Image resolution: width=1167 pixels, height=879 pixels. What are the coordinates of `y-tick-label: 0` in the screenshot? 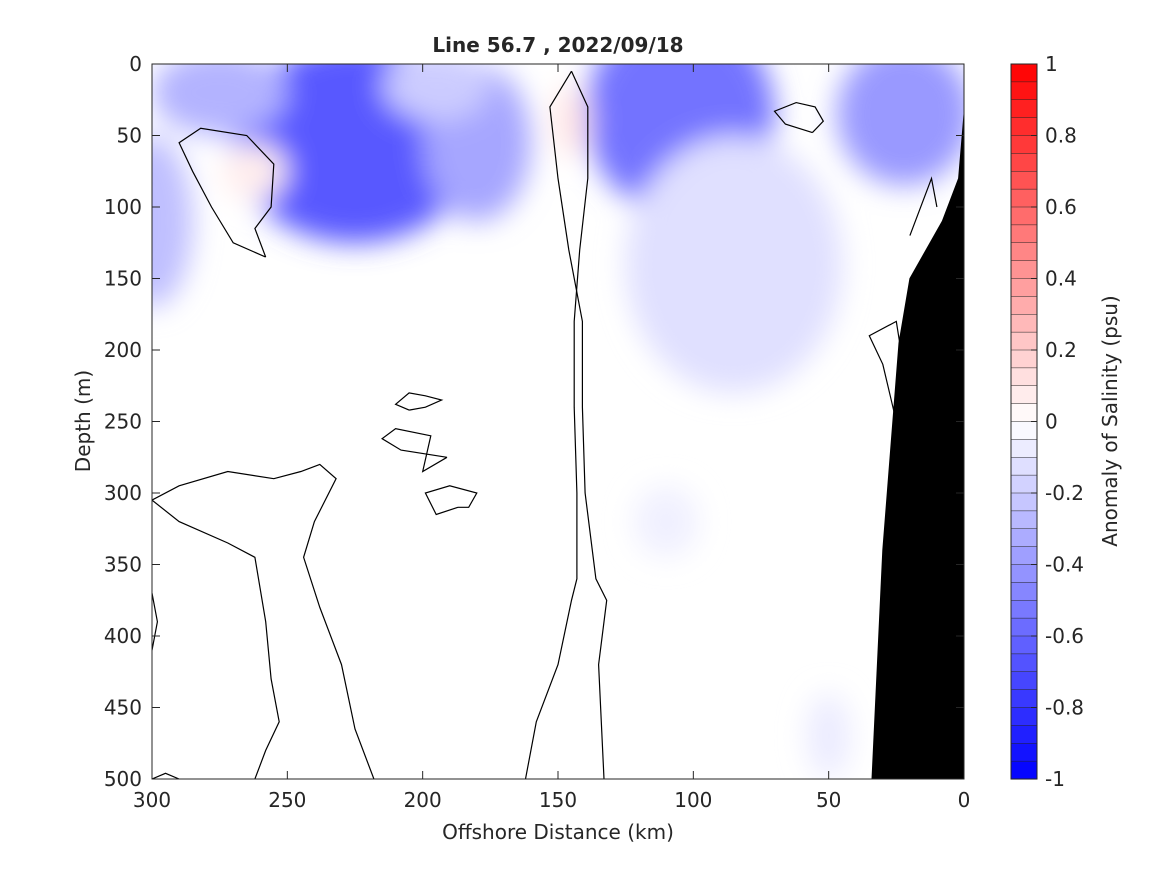 It's located at (135, 64).